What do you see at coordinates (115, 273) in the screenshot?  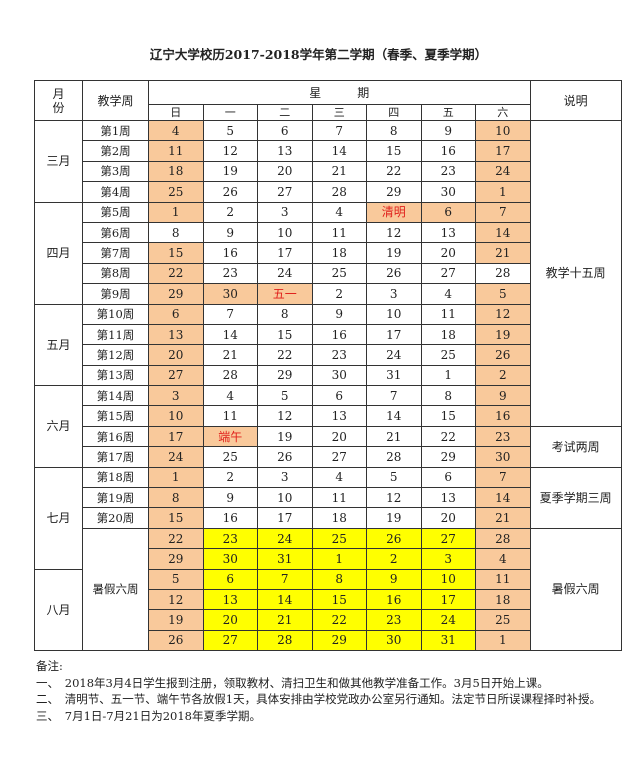 I see `week-label: 第8周` at bounding box center [115, 273].